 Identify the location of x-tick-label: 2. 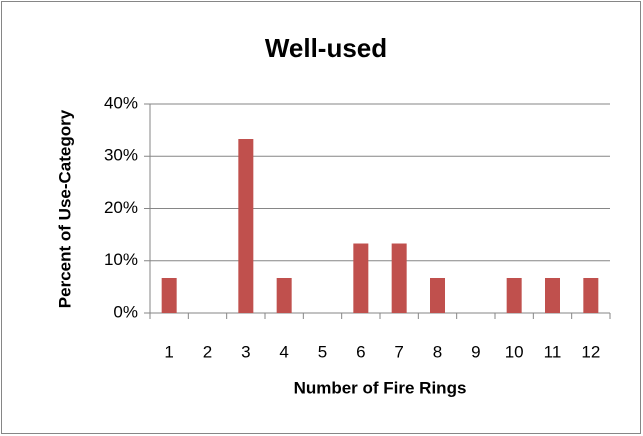
(207, 351).